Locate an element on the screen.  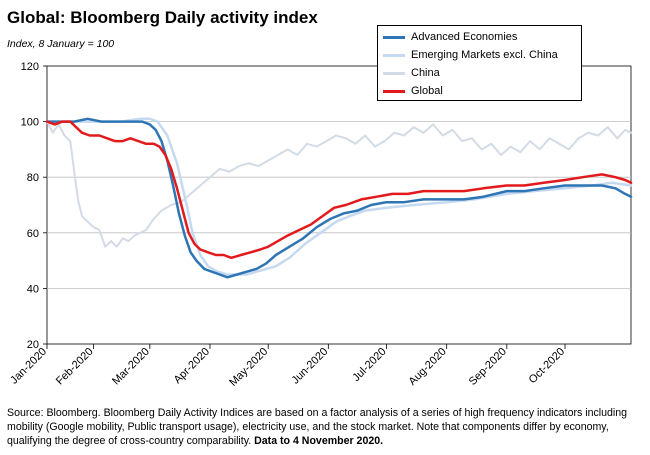
x-tick-label: Mar-2020 is located at coordinates (131, 367).